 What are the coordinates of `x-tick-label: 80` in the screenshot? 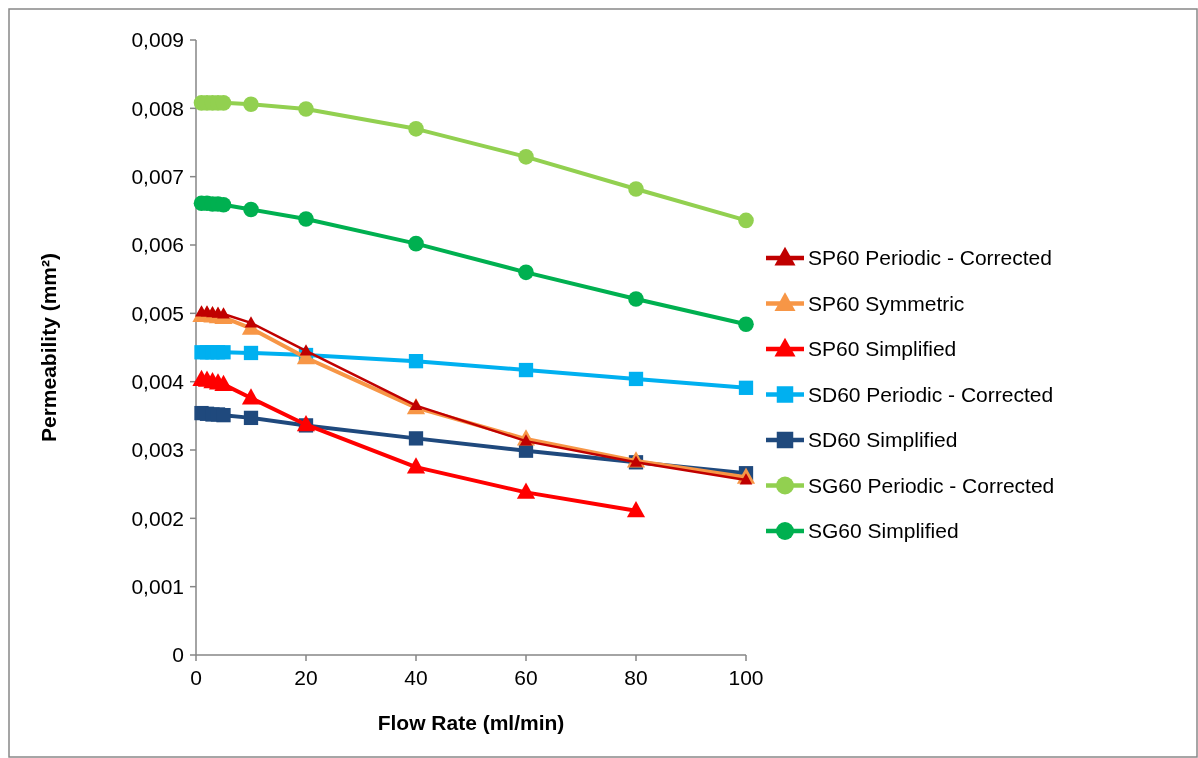 It's located at (636, 677).